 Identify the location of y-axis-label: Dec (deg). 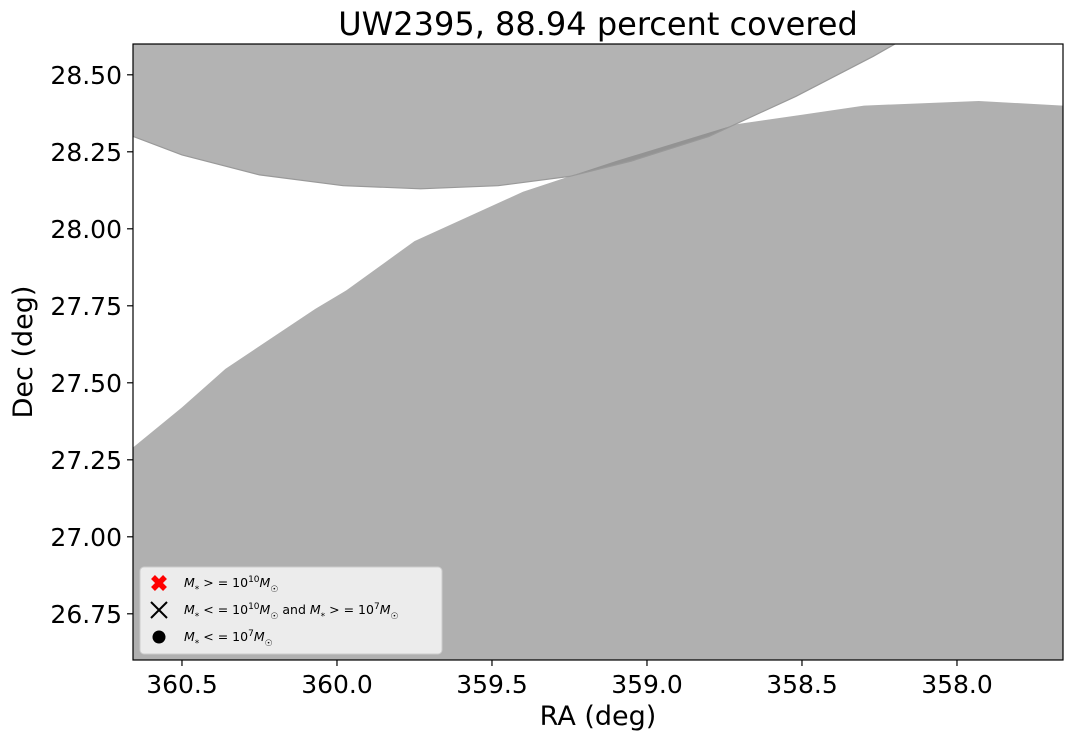
(23, 352).